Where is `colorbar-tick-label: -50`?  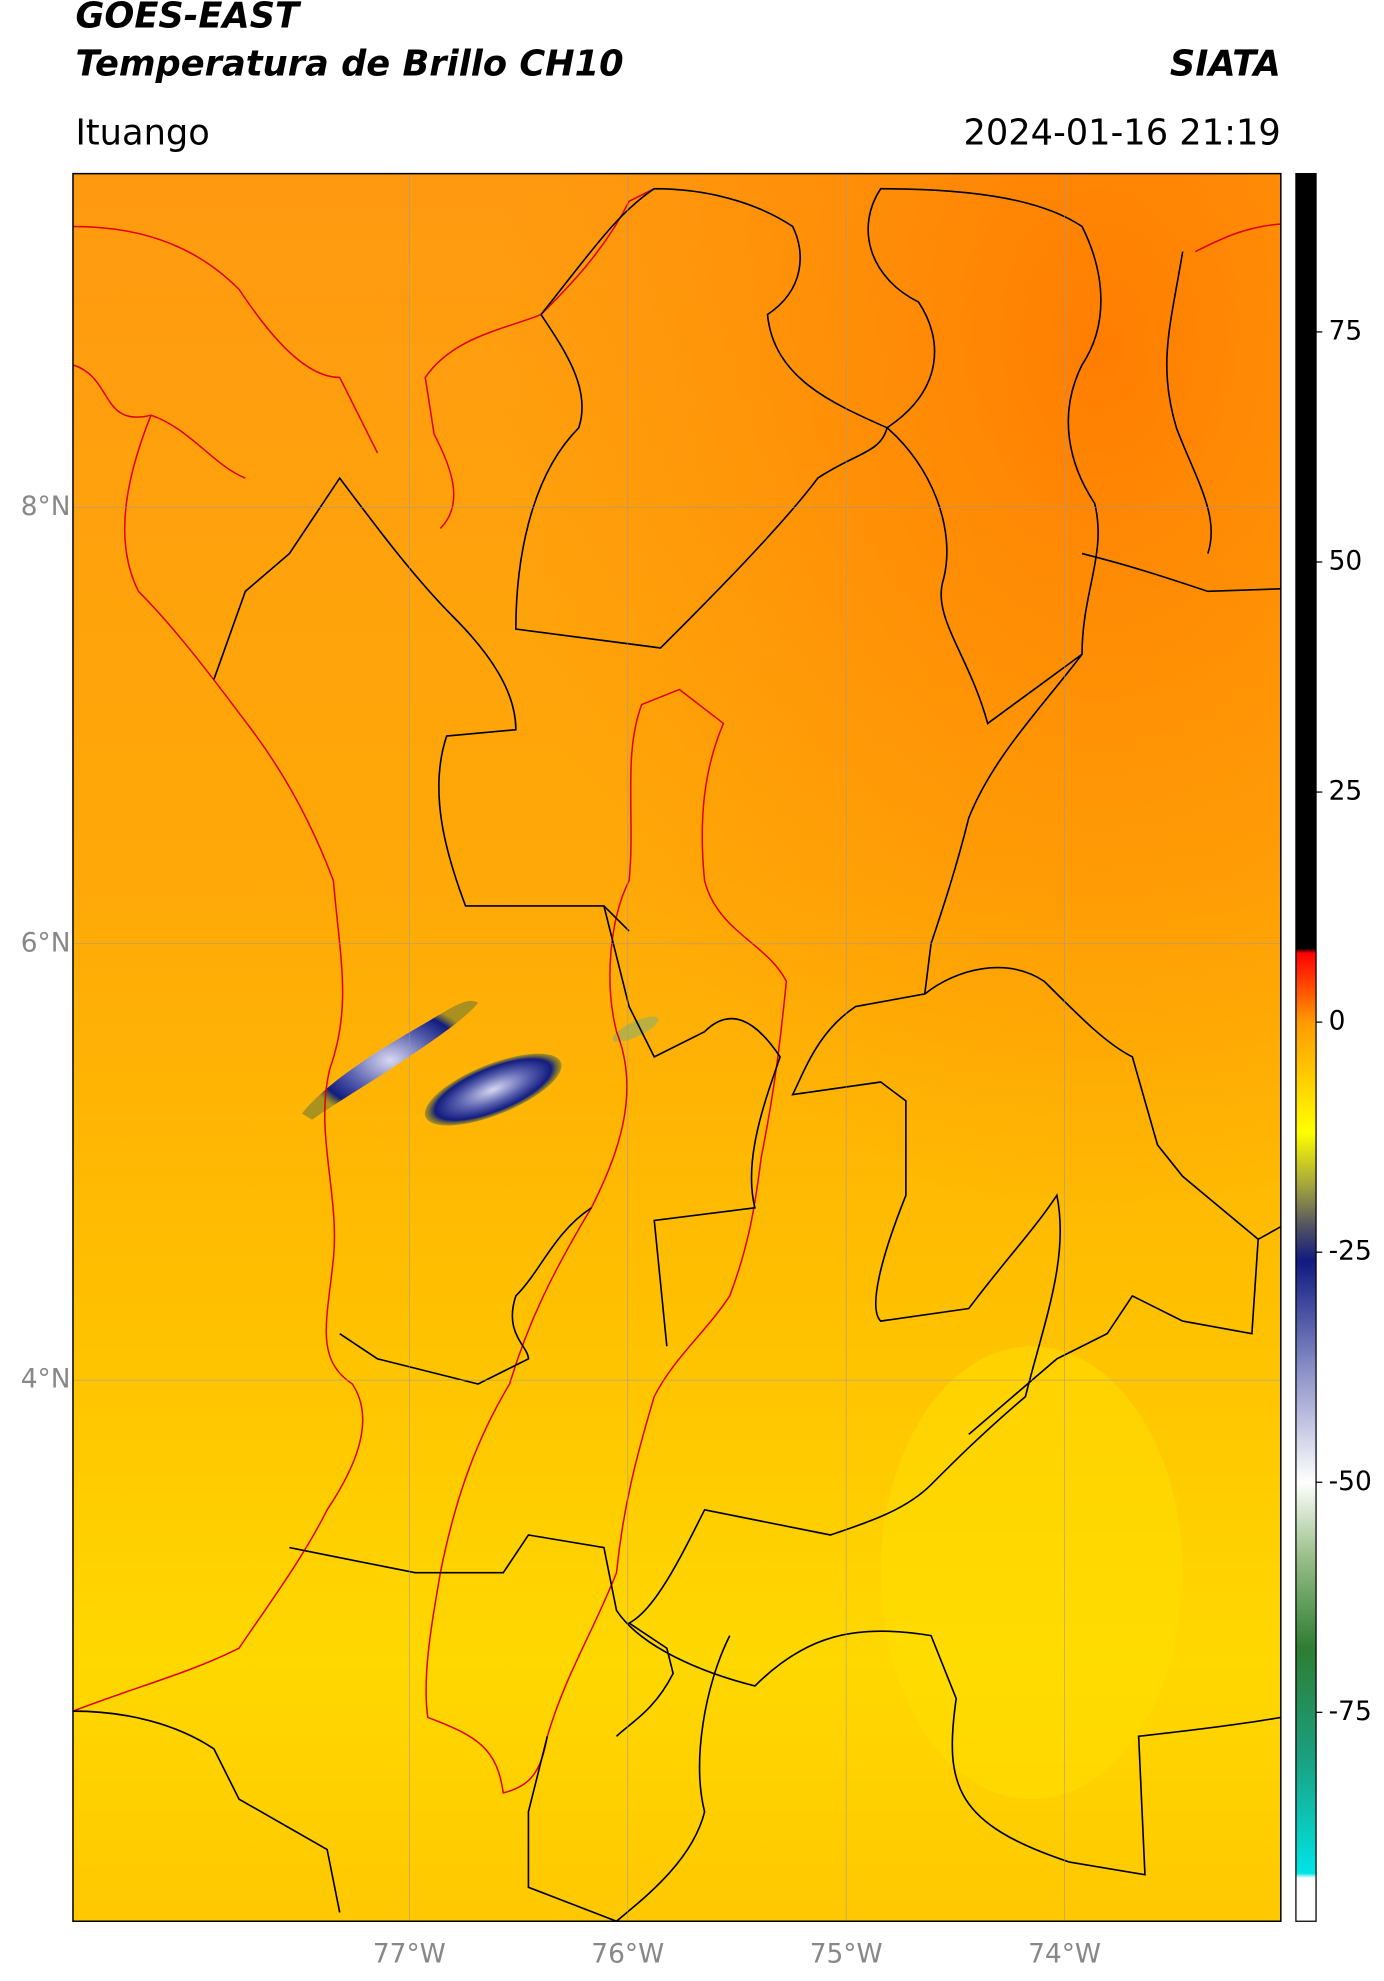 colorbar-tick-label: -50 is located at coordinates (1350, 1481).